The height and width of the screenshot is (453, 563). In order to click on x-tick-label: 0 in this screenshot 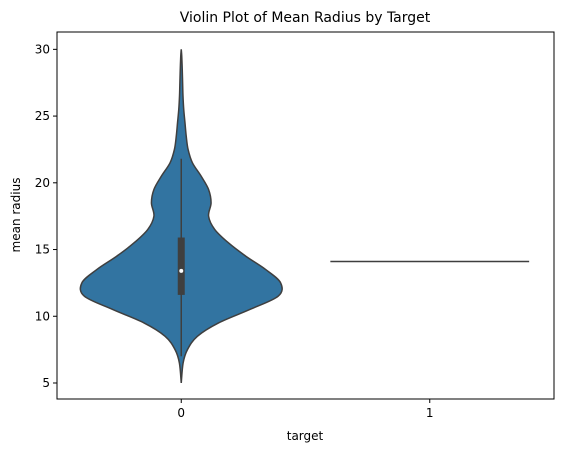, I will do `click(181, 413)`.